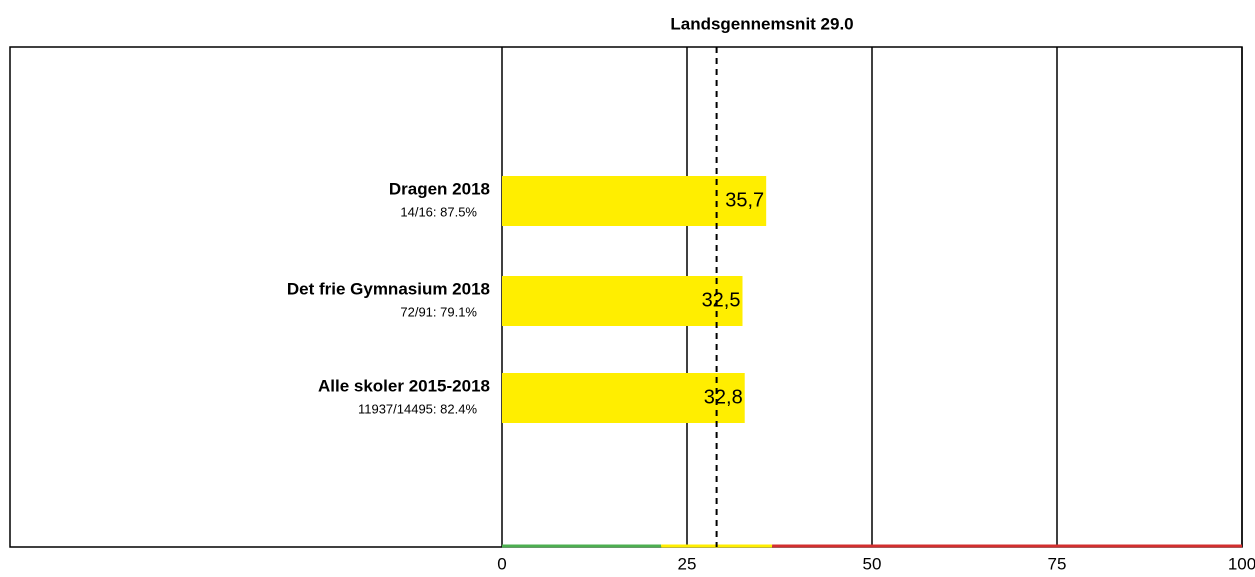 This screenshot has height=577, width=1255. Describe the element at coordinates (388, 288) in the screenshot. I see `category-label: Det frie Gymnasium 2018` at that location.